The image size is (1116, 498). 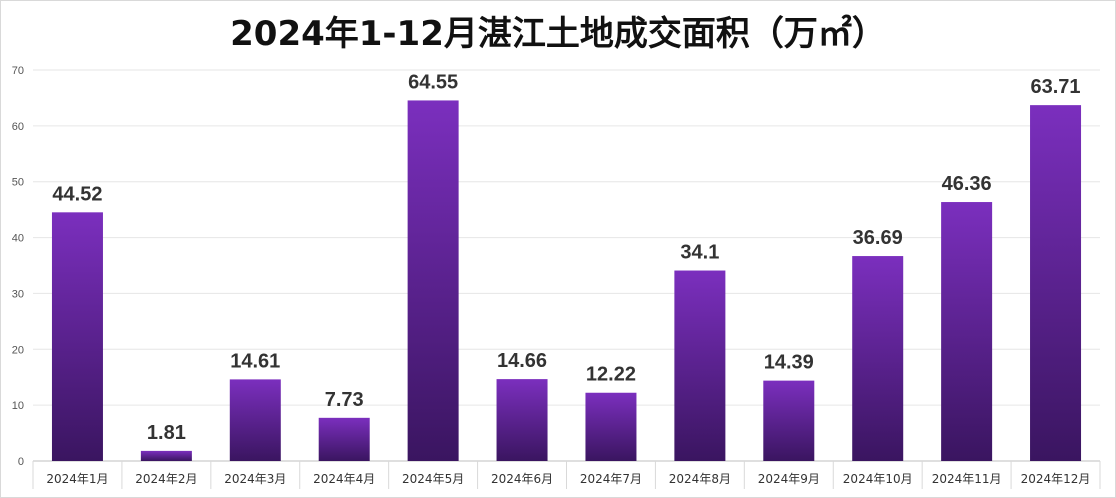 What do you see at coordinates (77, 194) in the screenshot?
I see `data-label: 44.52` at bounding box center [77, 194].